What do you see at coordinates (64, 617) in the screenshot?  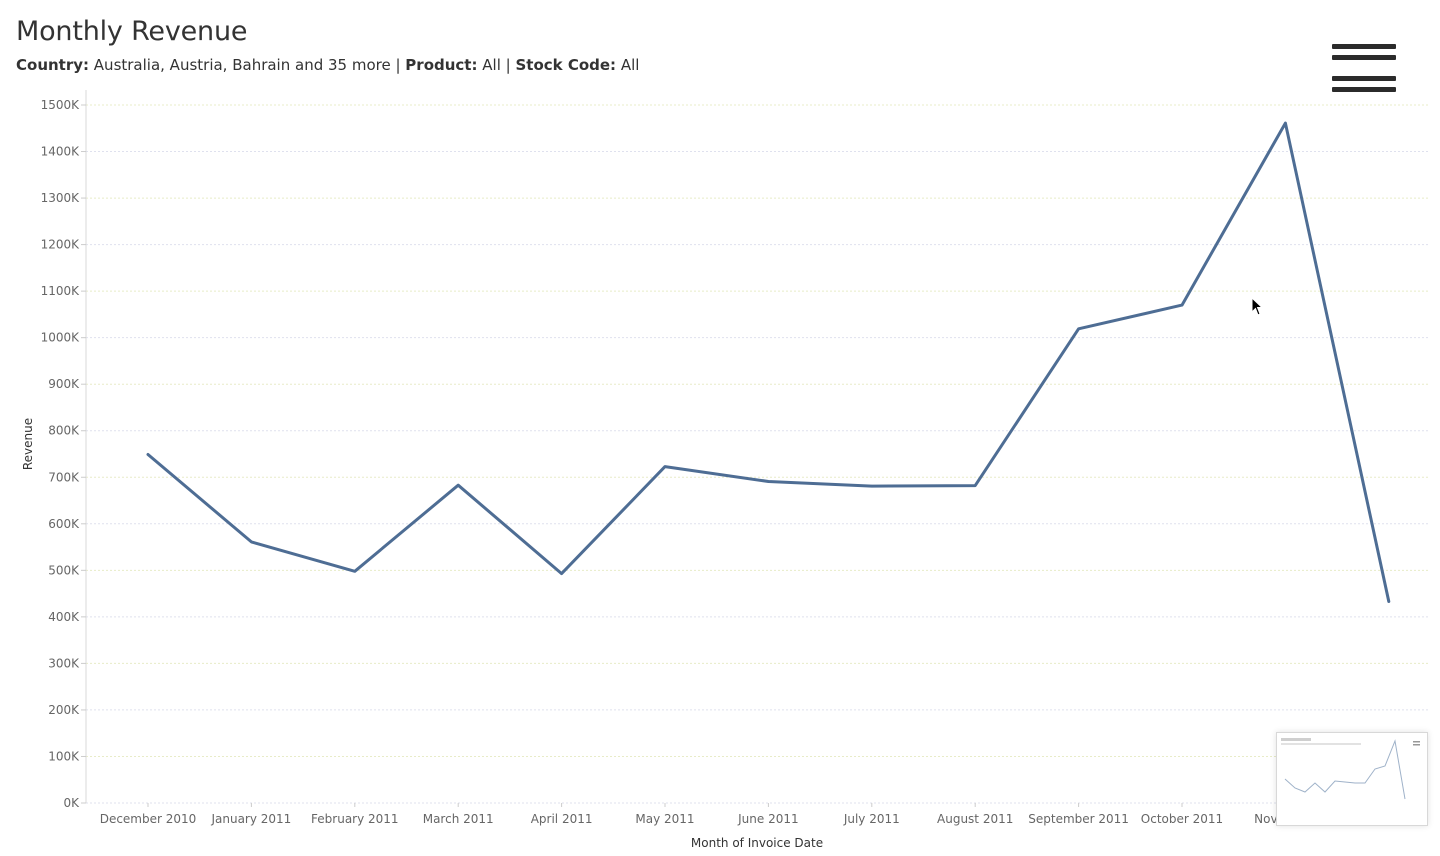 I see `y-tick-label: 400K` at bounding box center [64, 617].